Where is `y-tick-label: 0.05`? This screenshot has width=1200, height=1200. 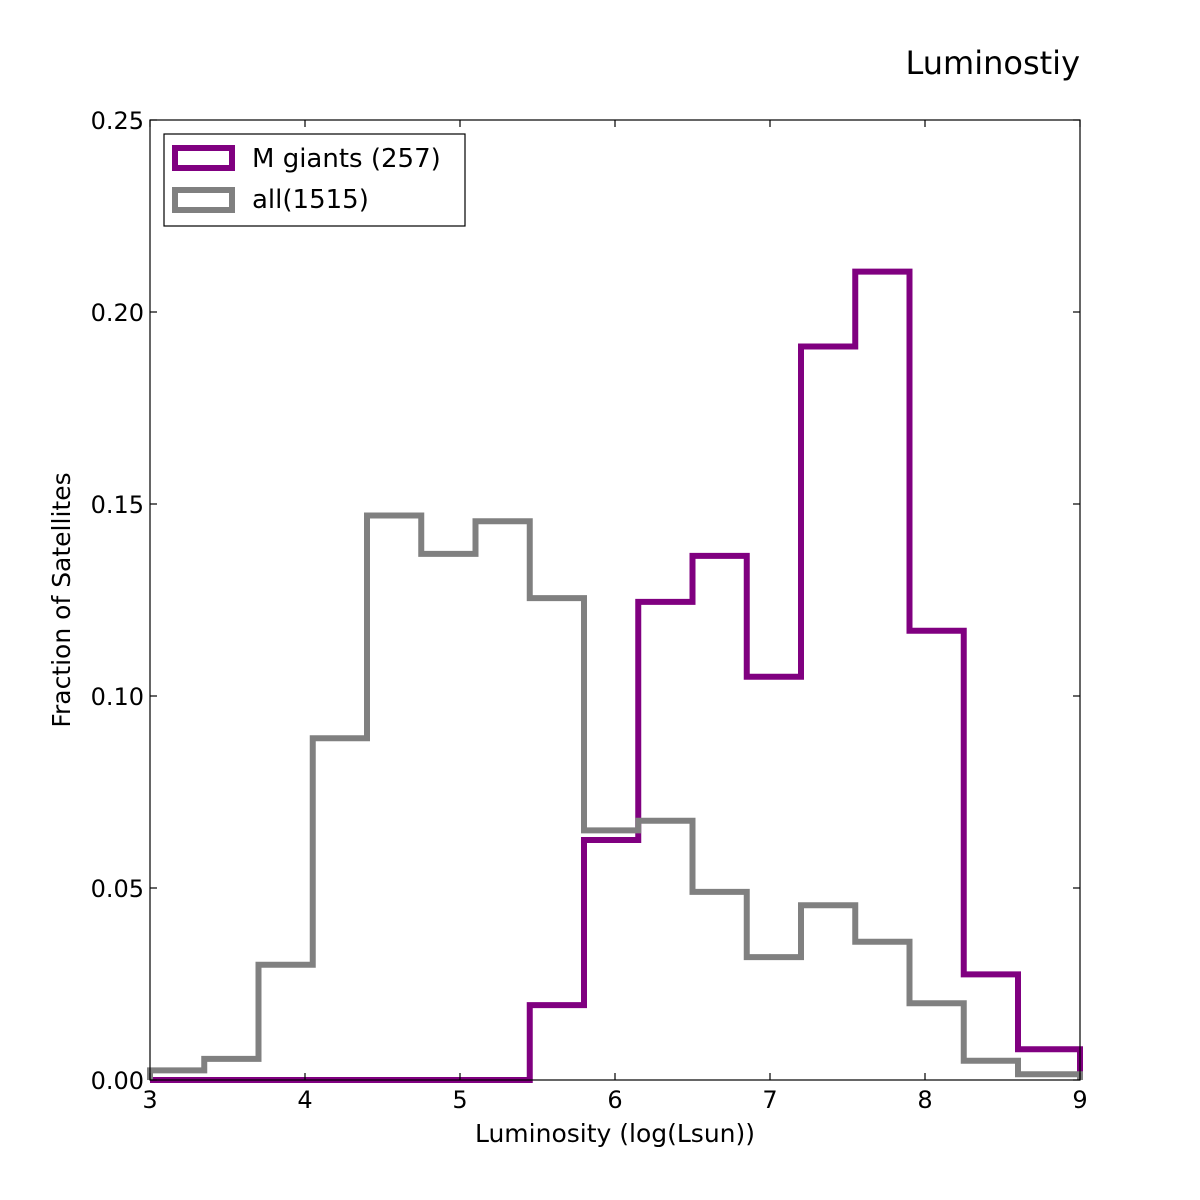 y-tick-label: 0.05 is located at coordinates (117, 889).